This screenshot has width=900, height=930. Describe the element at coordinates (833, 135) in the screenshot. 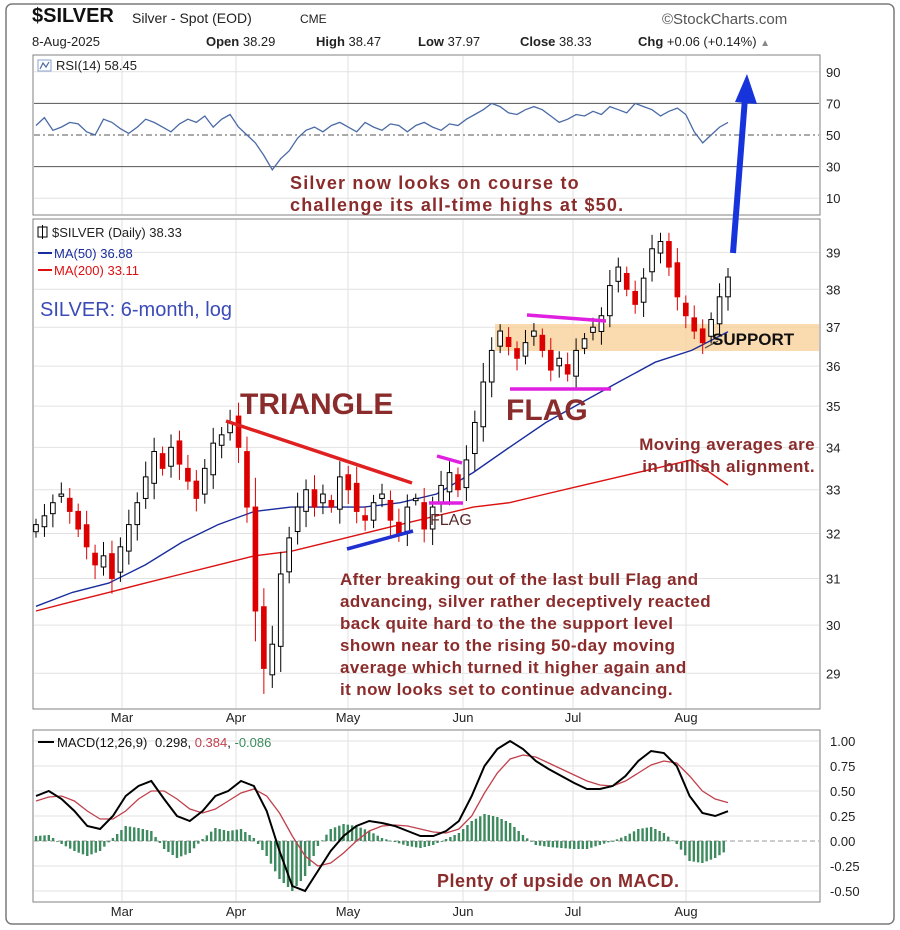

I see `rsi-tick-label: 50` at that location.